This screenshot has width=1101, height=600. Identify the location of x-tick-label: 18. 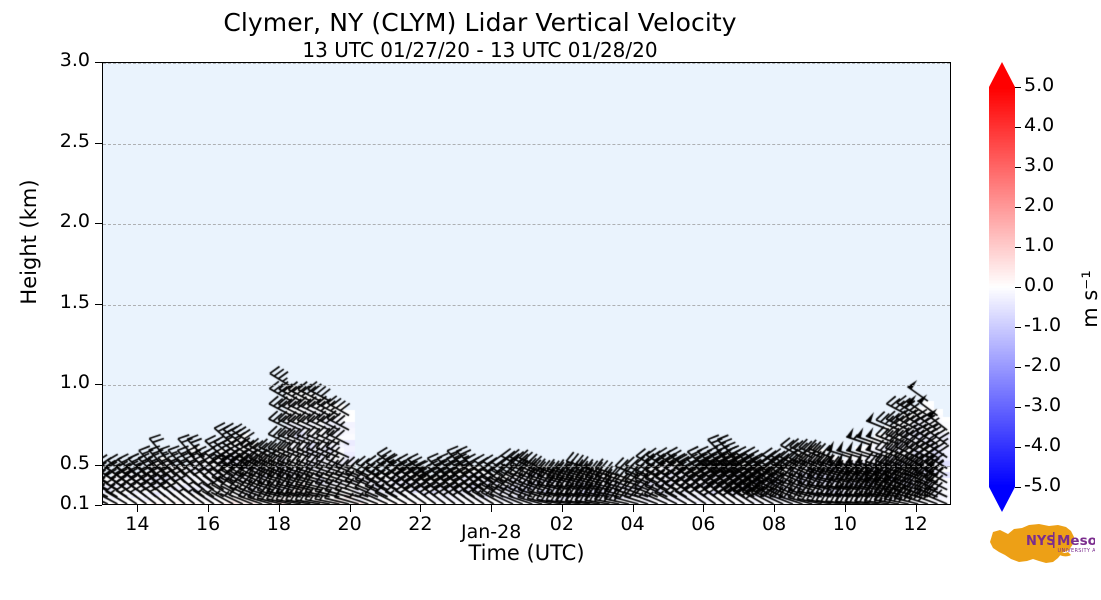
(278, 524).